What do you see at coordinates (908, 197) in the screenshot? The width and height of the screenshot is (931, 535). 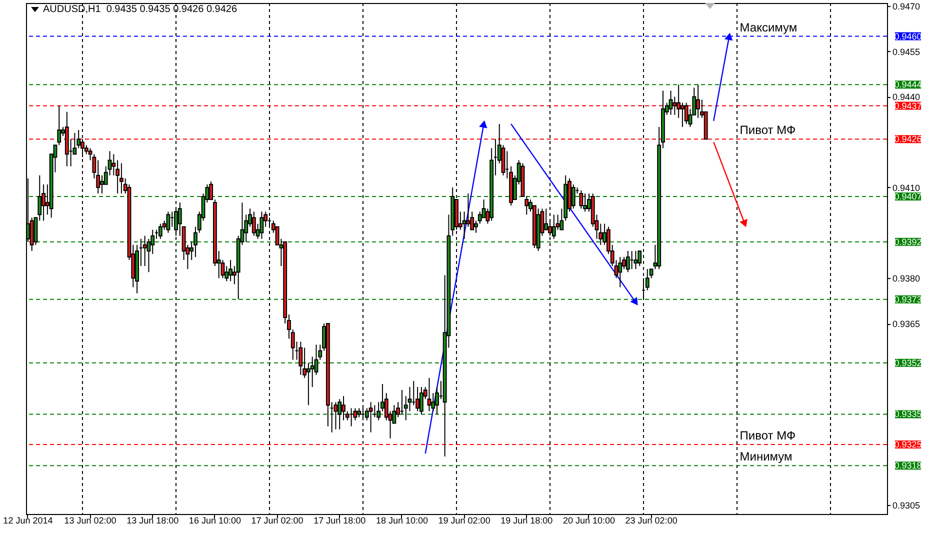 I see `ref-line-label: 0.9407` at bounding box center [908, 197].